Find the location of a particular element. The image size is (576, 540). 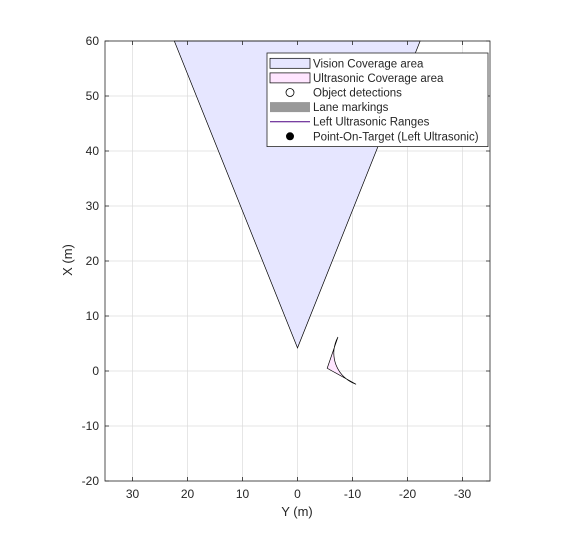

y-tick-label: 20 is located at coordinates (93, 261).